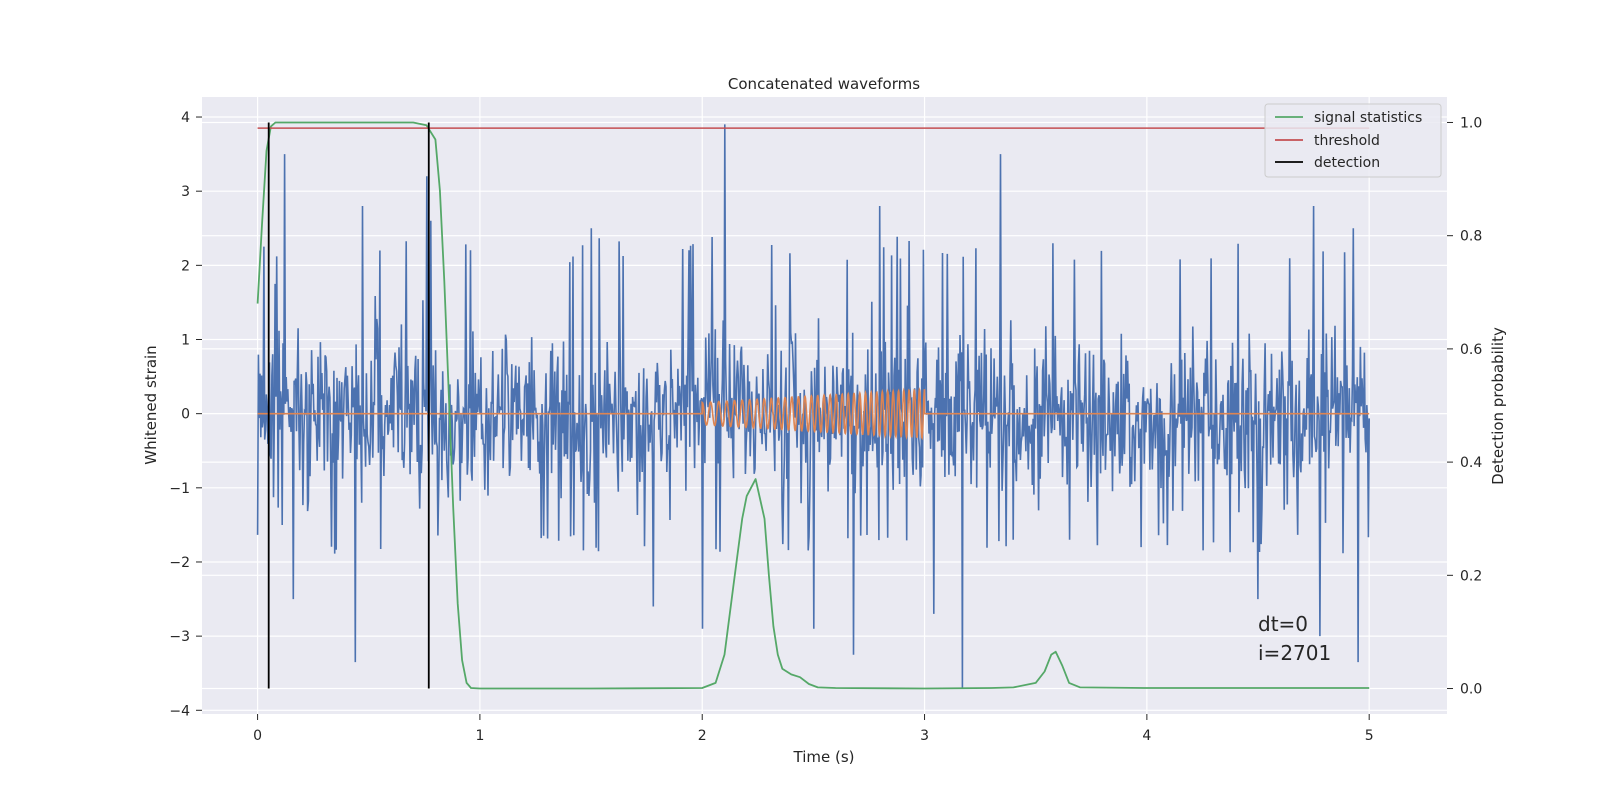  I want to click on x-axis-label: Time (s), so click(824, 757).